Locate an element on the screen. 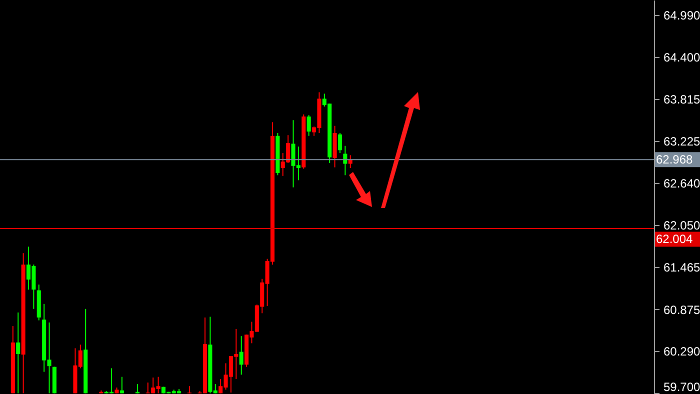  y-tick-label: 62.050 is located at coordinates (682, 225).